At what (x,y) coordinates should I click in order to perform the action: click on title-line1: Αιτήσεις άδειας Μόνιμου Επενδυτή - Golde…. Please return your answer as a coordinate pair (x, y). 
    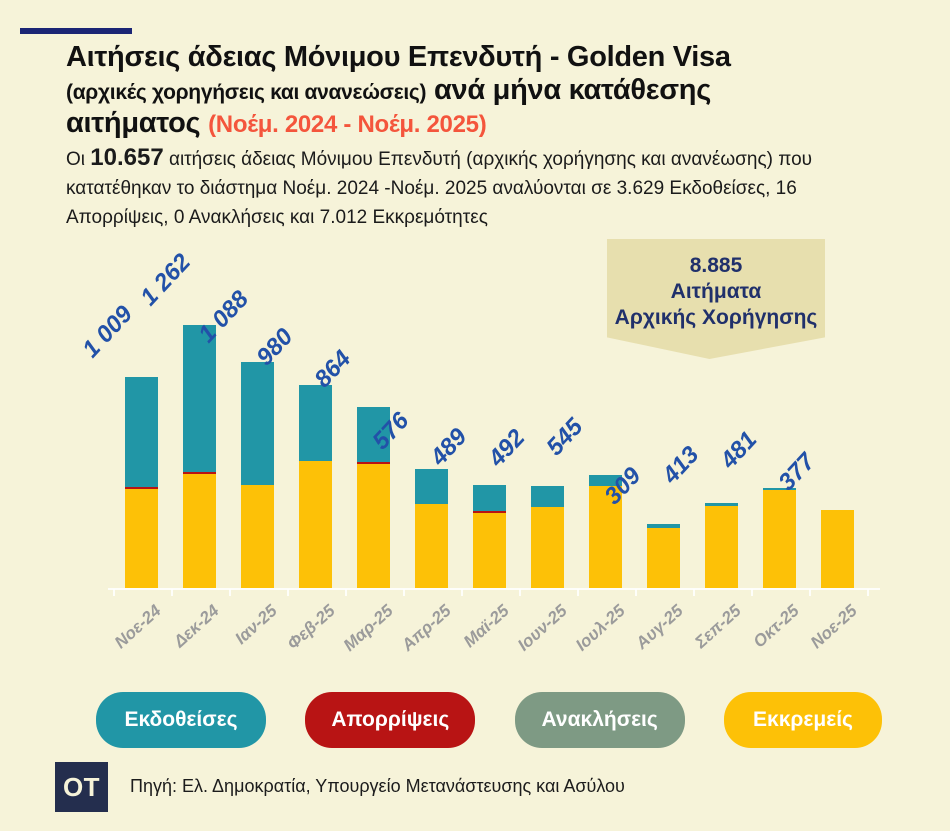
    Looking at the image, I should click on (398, 57).